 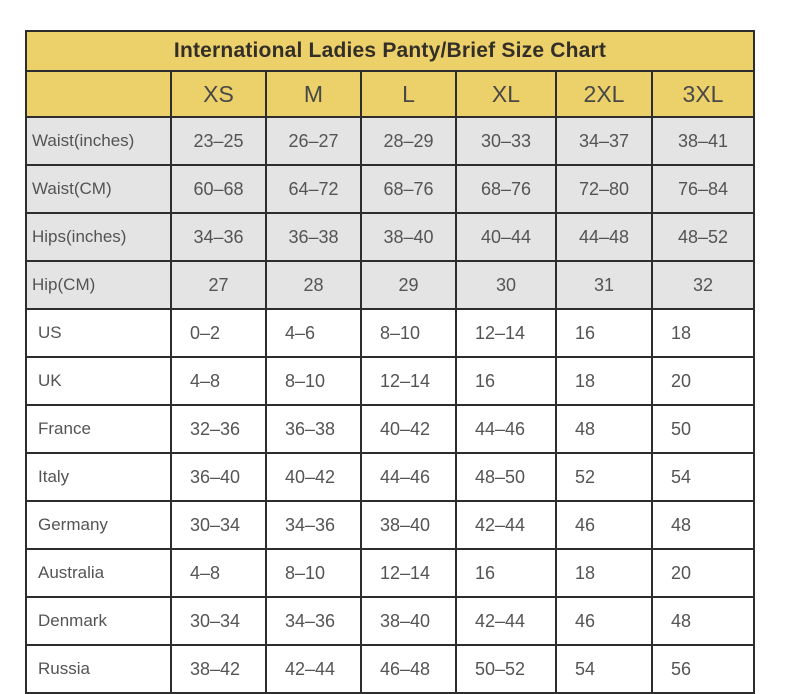 What do you see at coordinates (218, 141) in the screenshot?
I see `size-value: 23–25` at bounding box center [218, 141].